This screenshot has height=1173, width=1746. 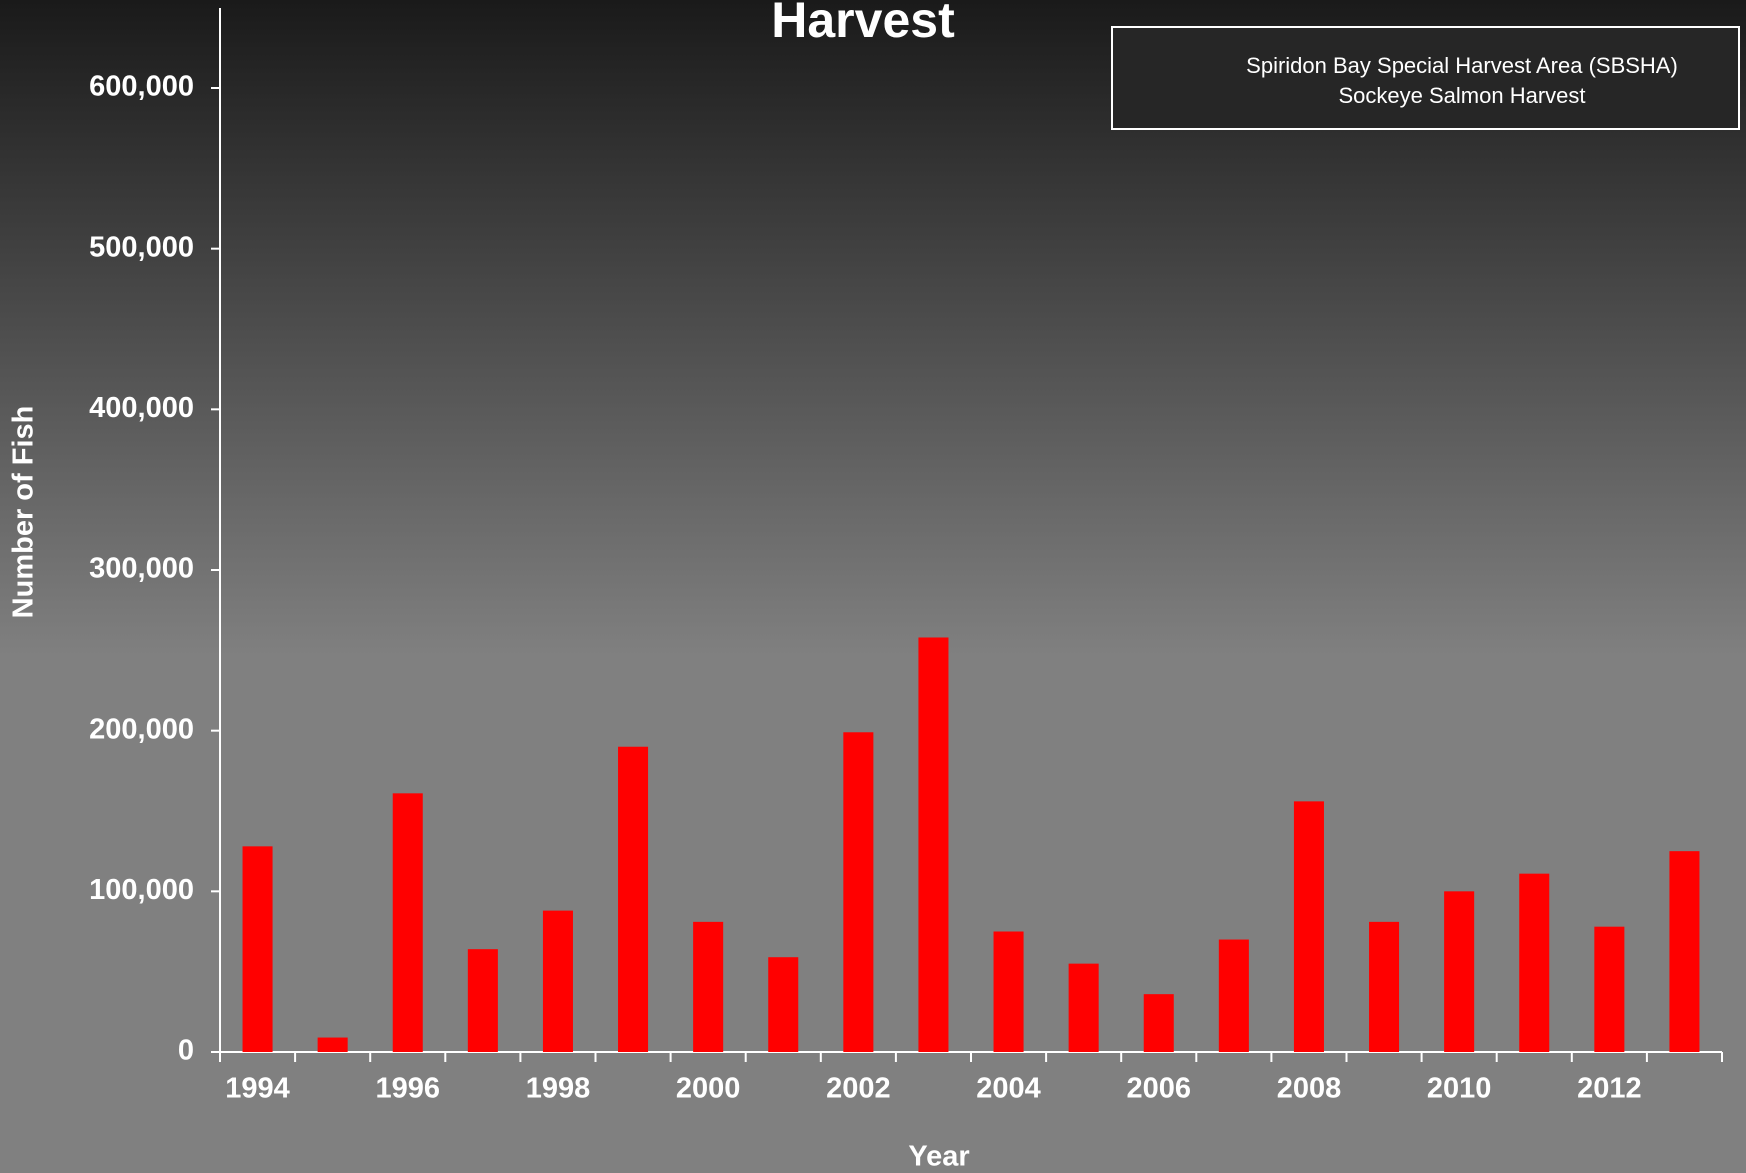 What do you see at coordinates (558, 1089) in the screenshot?
I see `x-tick-label: 1998` at bounding box center [558, 1089].